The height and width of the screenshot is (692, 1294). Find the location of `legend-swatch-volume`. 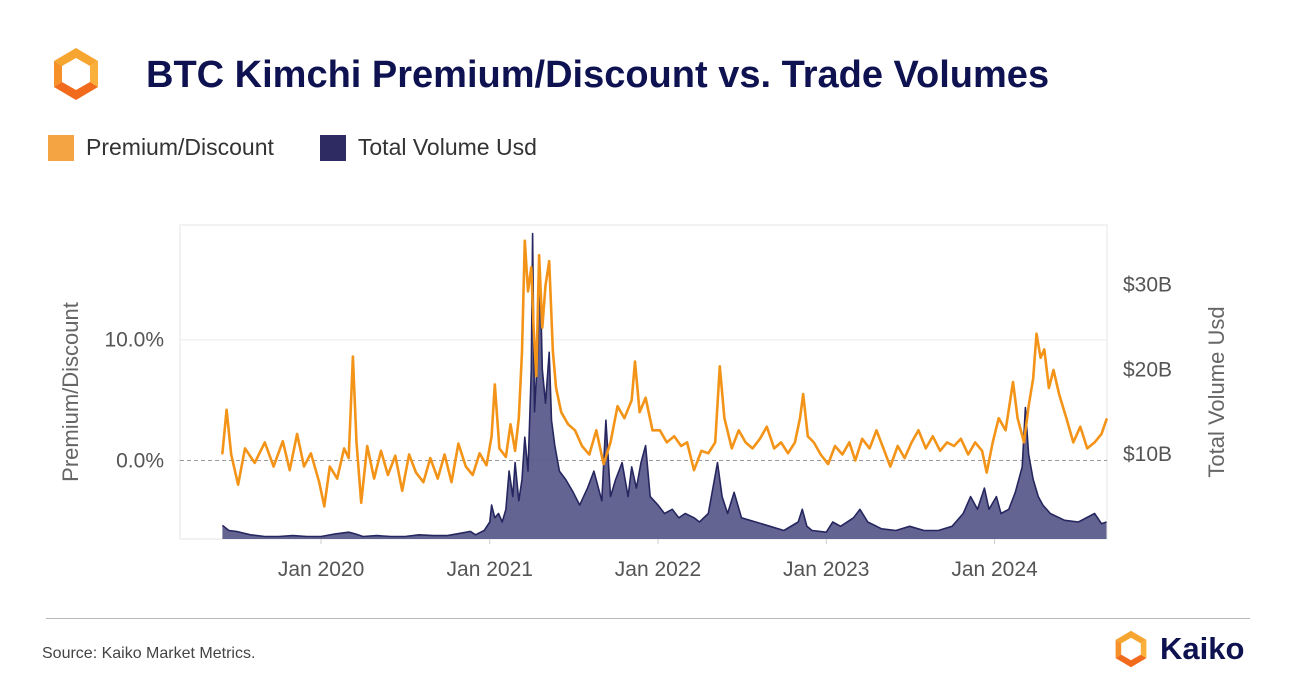

legend-swatch-volume is located at coordinates (332, 147).